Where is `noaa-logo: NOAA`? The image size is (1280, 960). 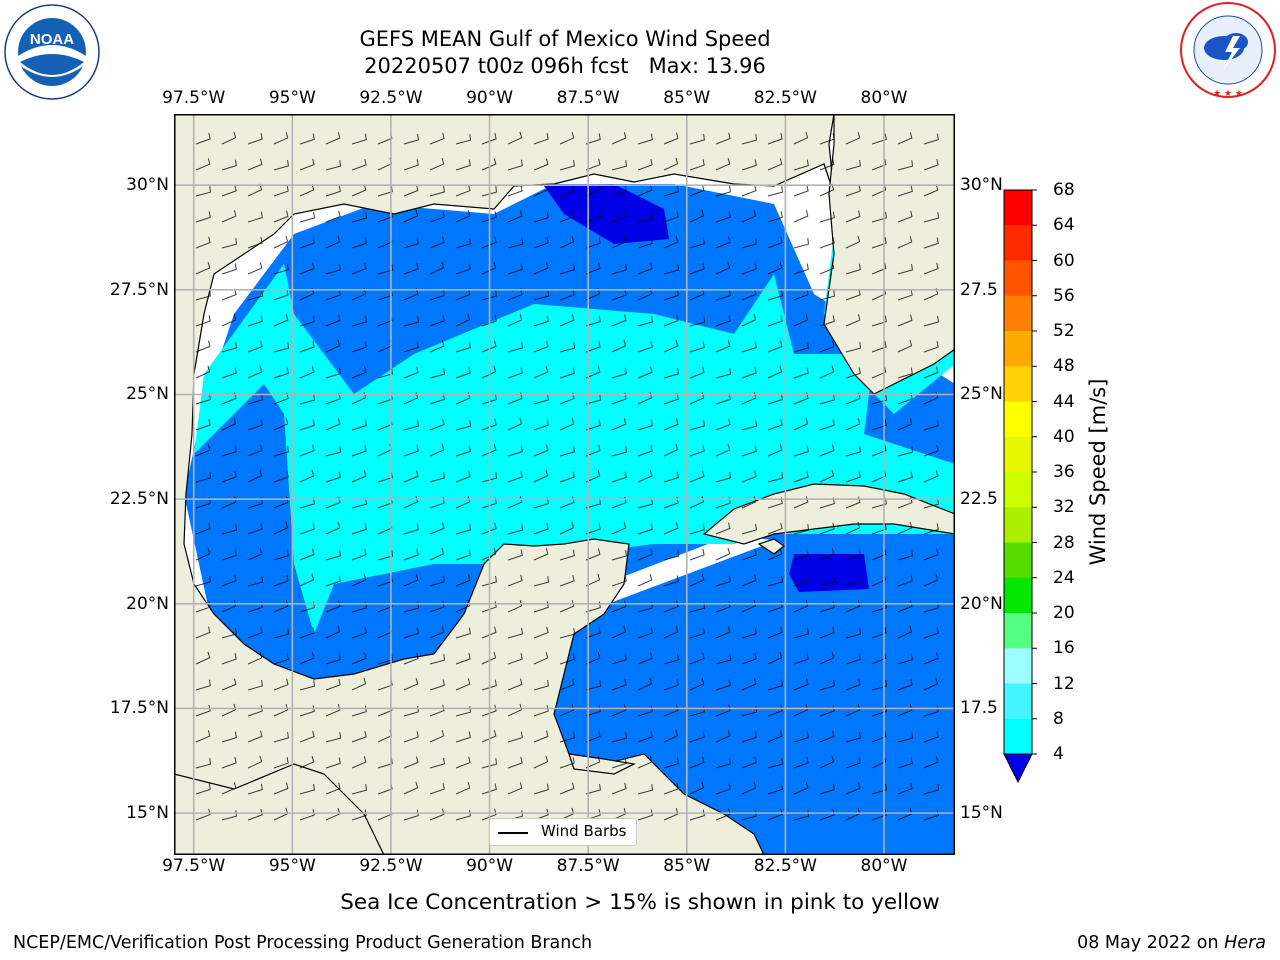 noaa-logo: NOAA is located at coordinates (52, 52).